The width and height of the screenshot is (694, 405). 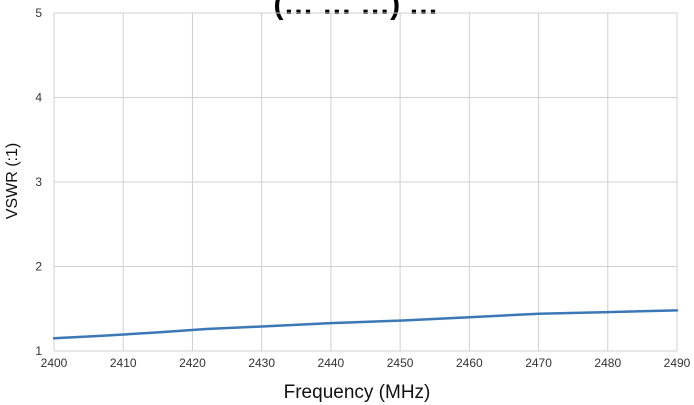 I want to click on x-tick-label: 2430, so click(x=261, y=363).